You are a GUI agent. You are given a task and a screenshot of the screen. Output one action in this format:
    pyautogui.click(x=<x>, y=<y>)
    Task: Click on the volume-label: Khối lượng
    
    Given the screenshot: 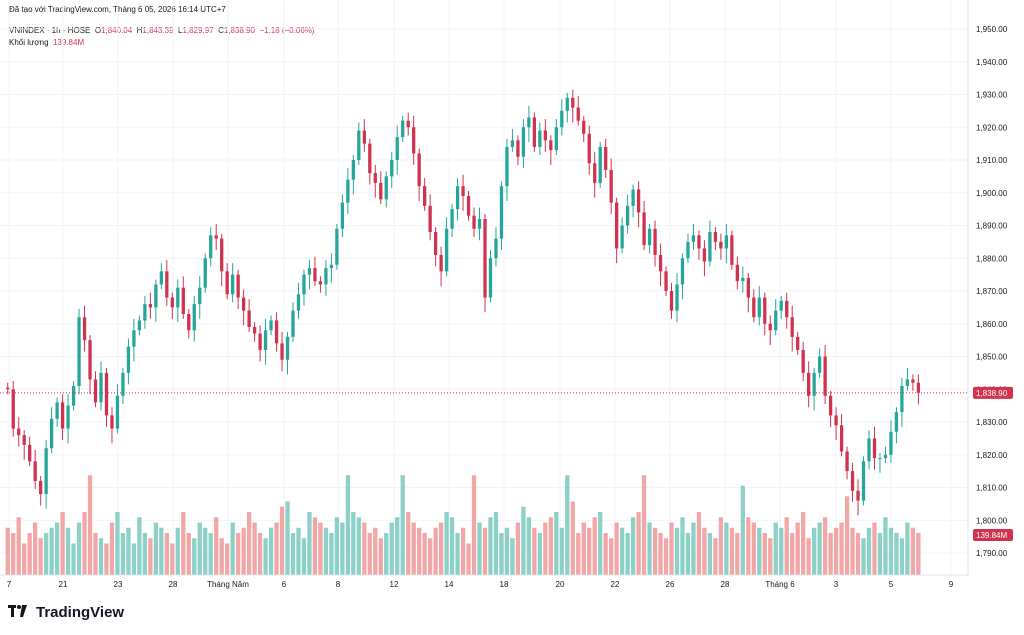 What is the action you would take?
    pyautogui.click(x=29, y=42)
    